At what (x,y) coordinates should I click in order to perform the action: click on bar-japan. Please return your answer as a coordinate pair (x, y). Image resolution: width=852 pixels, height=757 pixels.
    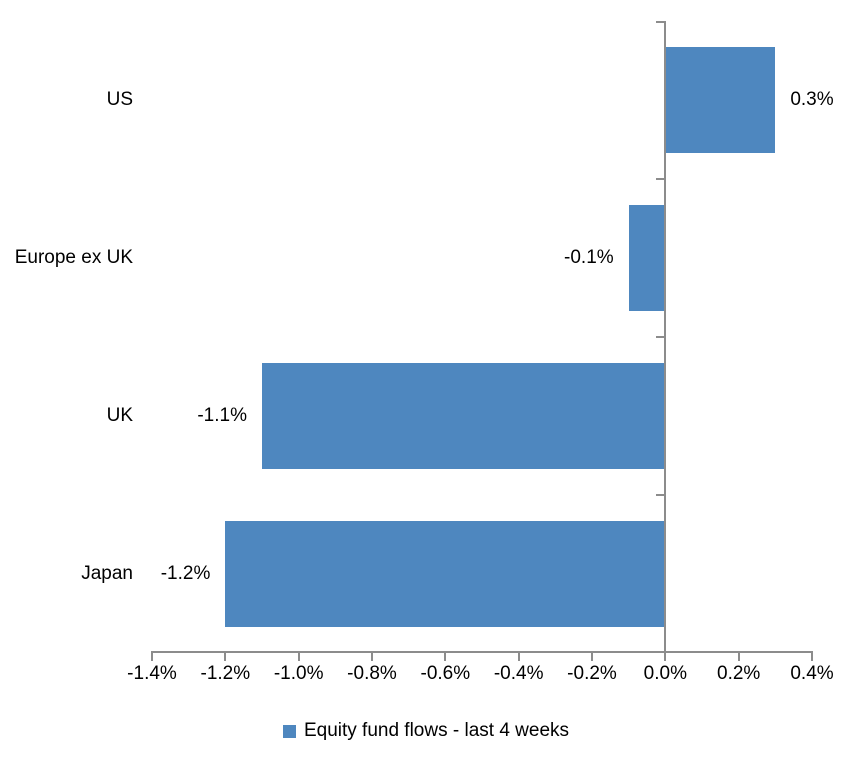
    Looking at the image, I should click on (445, 574).